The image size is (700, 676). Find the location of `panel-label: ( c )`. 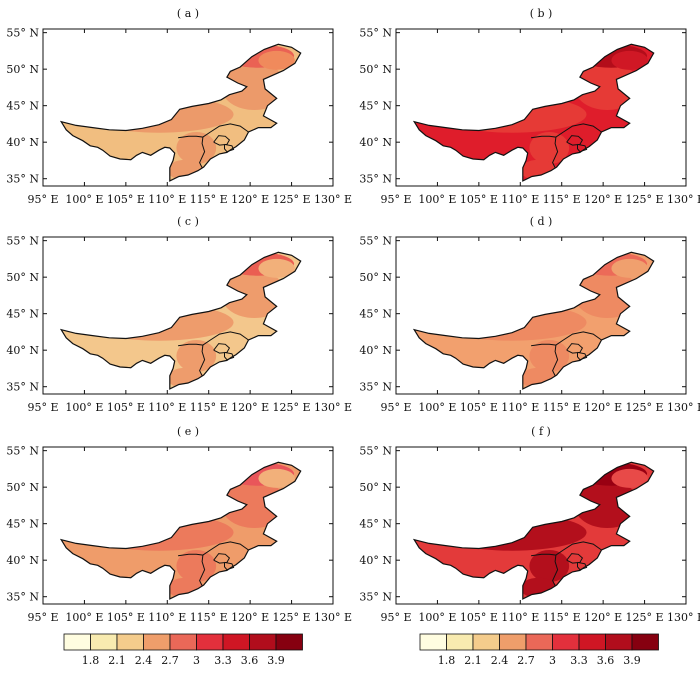

panel-label: ( c ) is located at coordinates (188, 221).